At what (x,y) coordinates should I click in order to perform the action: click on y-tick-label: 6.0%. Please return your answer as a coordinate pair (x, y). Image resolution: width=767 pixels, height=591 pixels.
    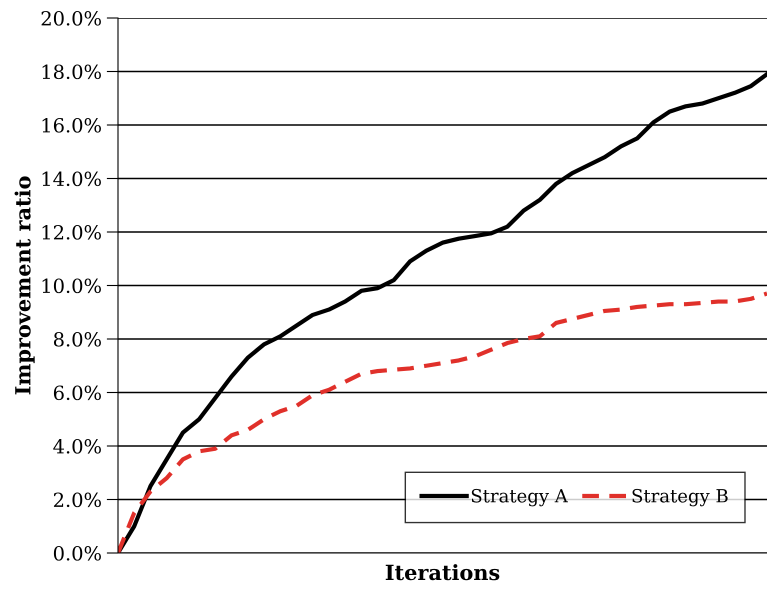
    Looking at the image, I should click on (77, 392).